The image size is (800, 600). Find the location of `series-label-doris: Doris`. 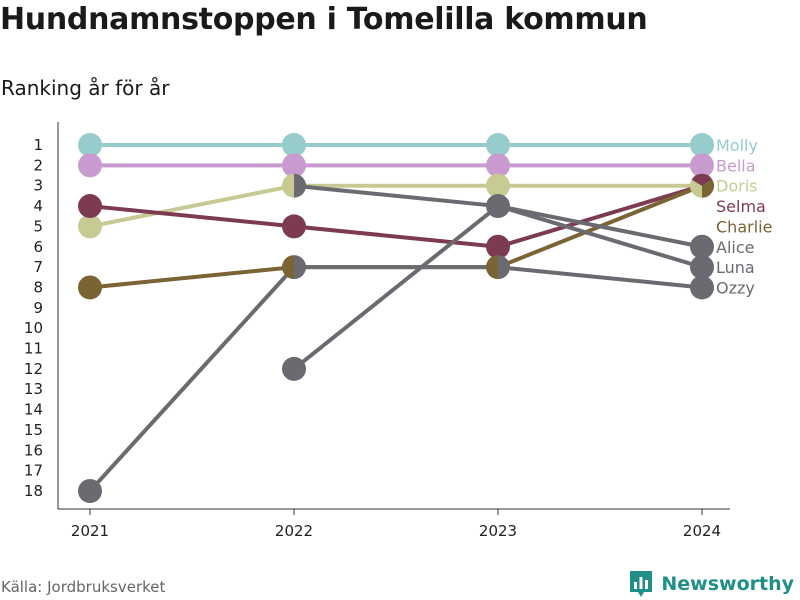

series-label-doris: Doris is located at coordinates (736, 186).